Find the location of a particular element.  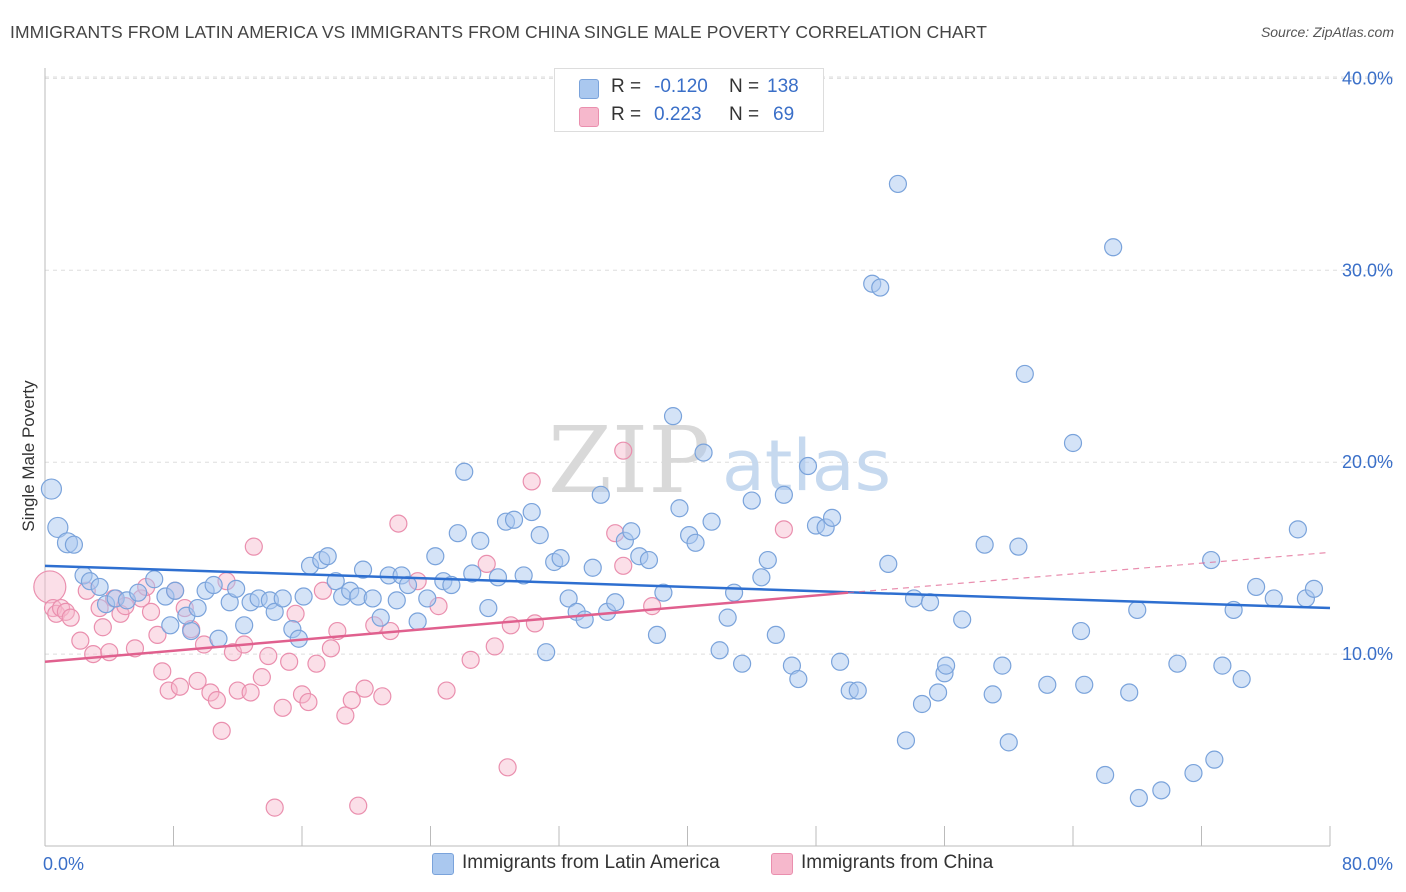

china-trend-extension is located at coordinates (1089, 572).